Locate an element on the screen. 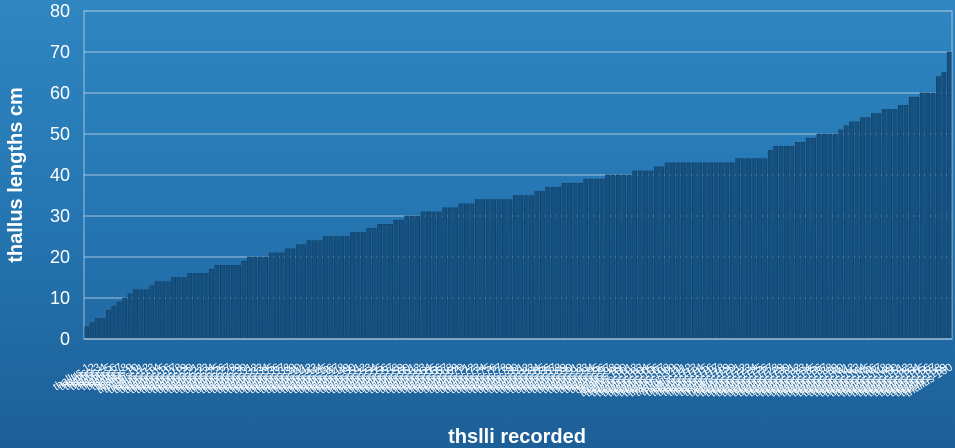 The height and width of the screenshot is (448, 955). y-tick-label: 60 is located at coordinates (60, 93).